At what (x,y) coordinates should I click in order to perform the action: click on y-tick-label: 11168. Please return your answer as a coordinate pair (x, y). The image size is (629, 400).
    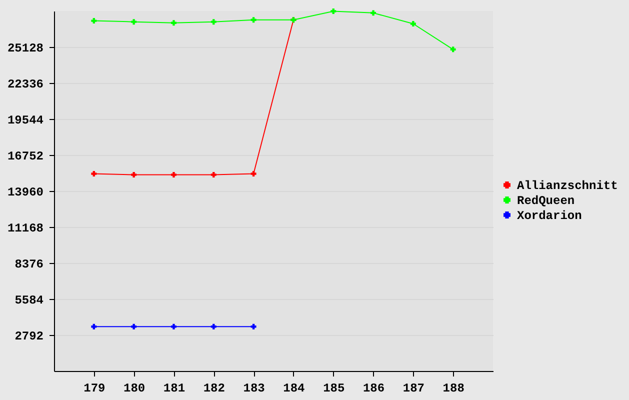
    Looking at the image, I should click on (25, 229).